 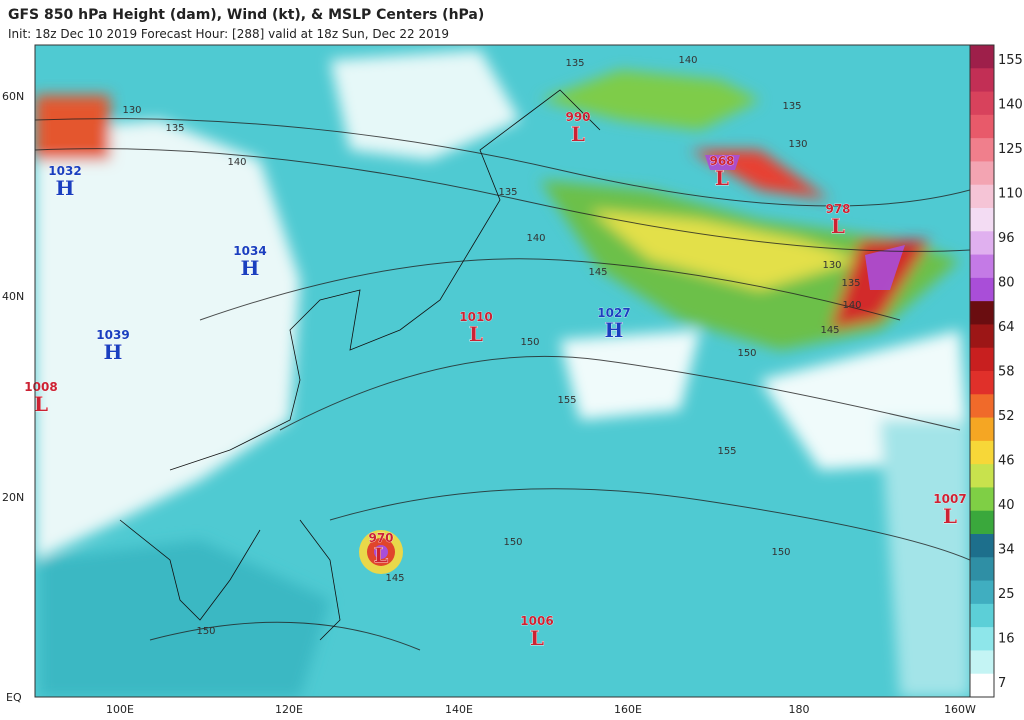 What do you see at coordinates (1006, 372) in the screenshot?
I see `colorbar-label: 58` at bounding box center [1006, 372].